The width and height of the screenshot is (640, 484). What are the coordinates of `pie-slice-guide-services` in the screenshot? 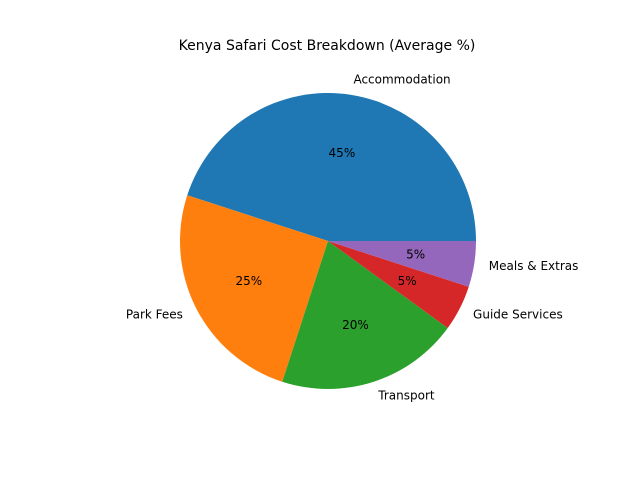 It's located at (398, 284).